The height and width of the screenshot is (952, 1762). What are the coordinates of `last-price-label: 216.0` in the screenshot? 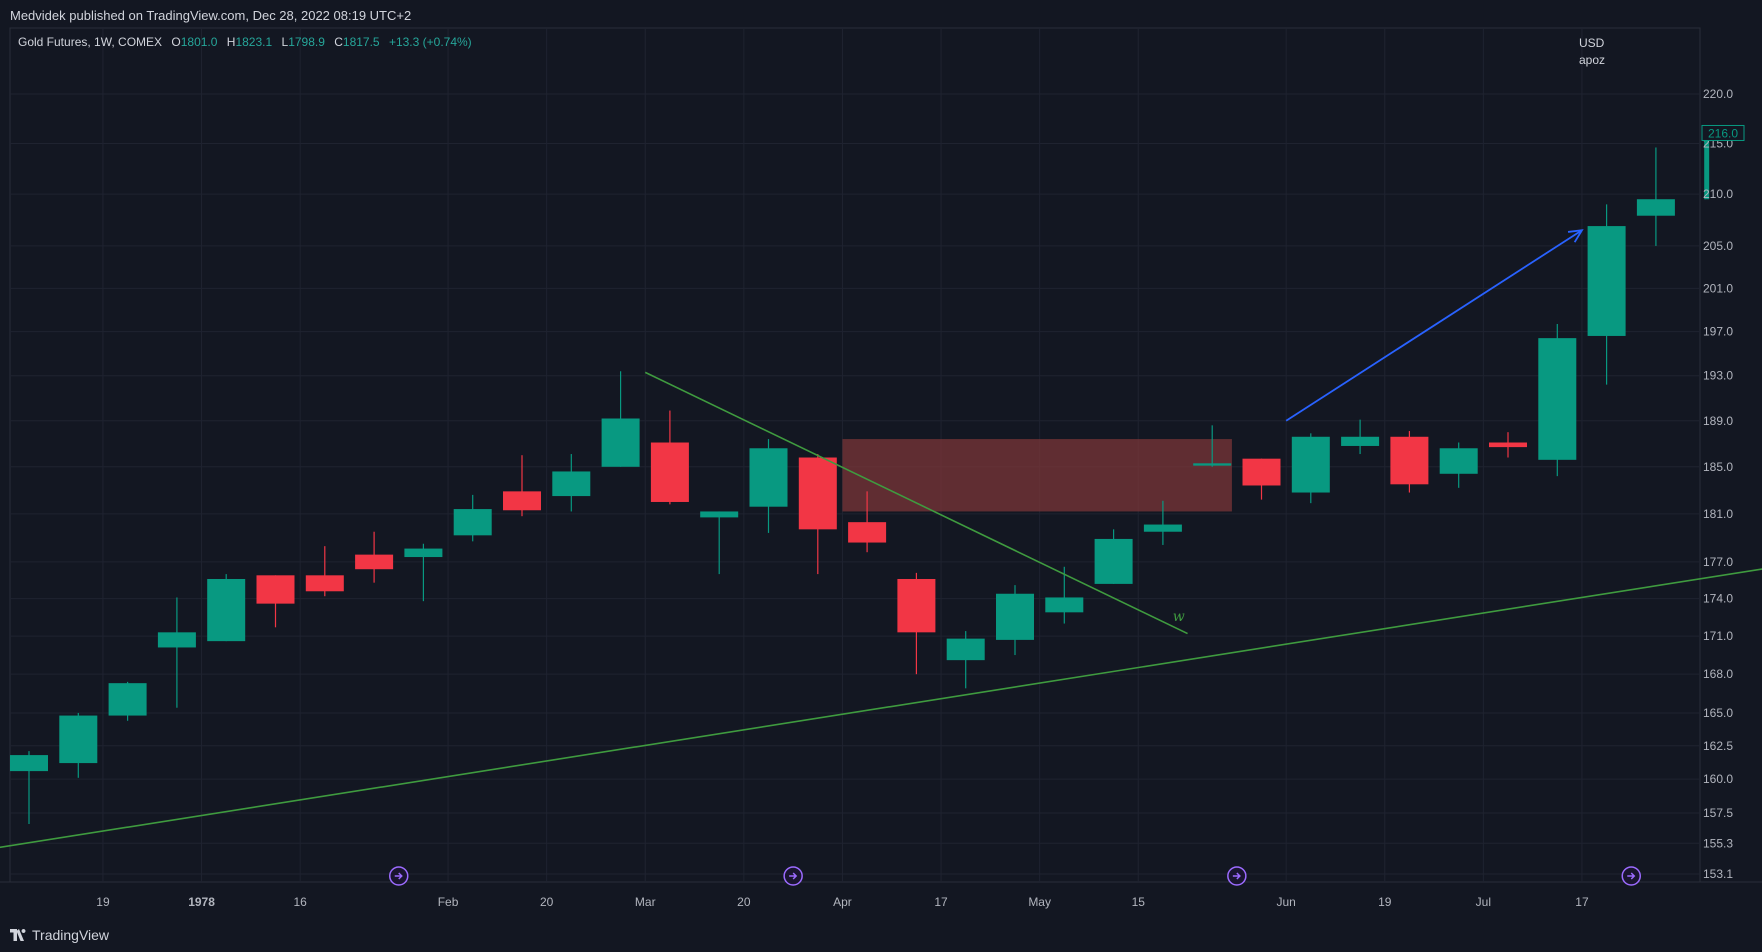 It's located at (1723, 132).